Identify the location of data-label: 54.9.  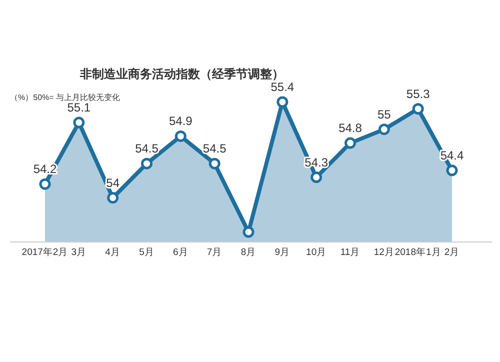
(180, 121).